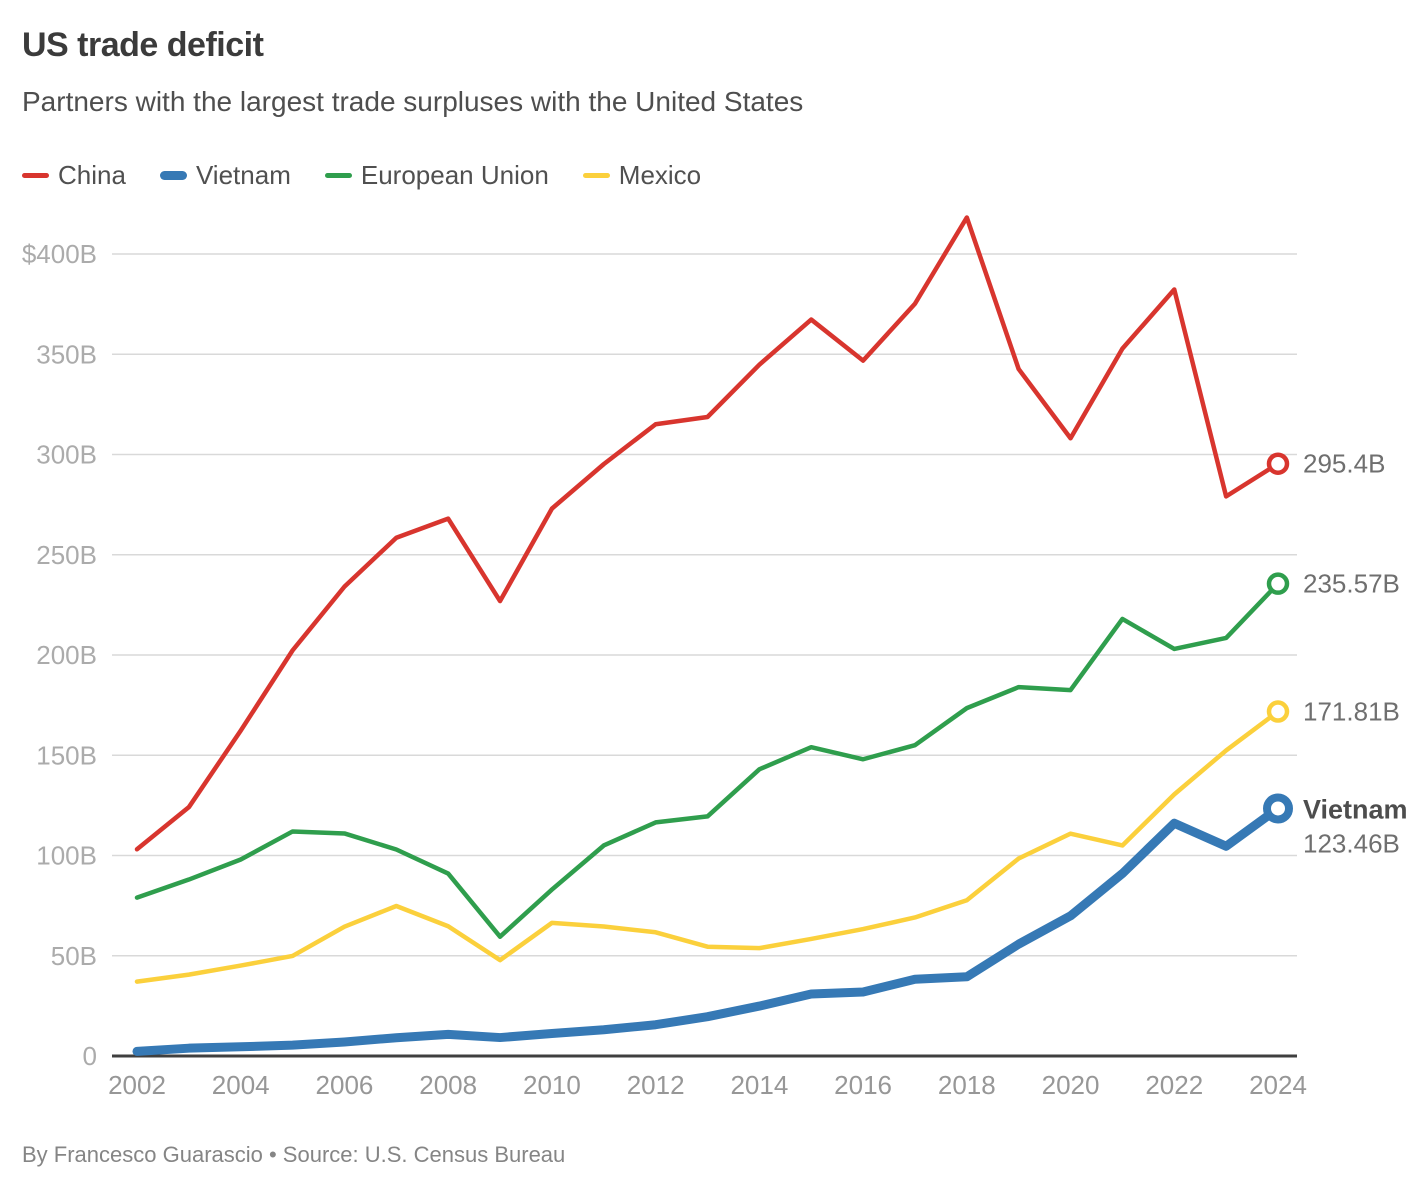 The height and width of the screenshot is (1190, 1420). Describe the element at coordinates (1278, 711) in the screenshot. I see `end-marker-mexico` at that location.